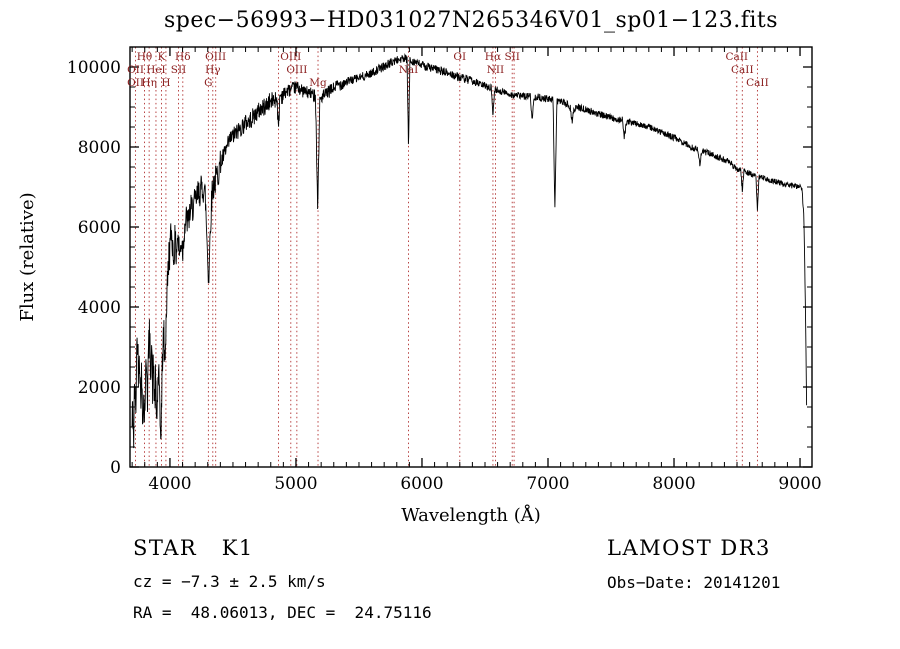 Image resolution: width=900 pixels, height=649 pixels. Describe the element at coordinates (673, 484) in the screenshot. I see `x-tick-label: 8000` at that location.